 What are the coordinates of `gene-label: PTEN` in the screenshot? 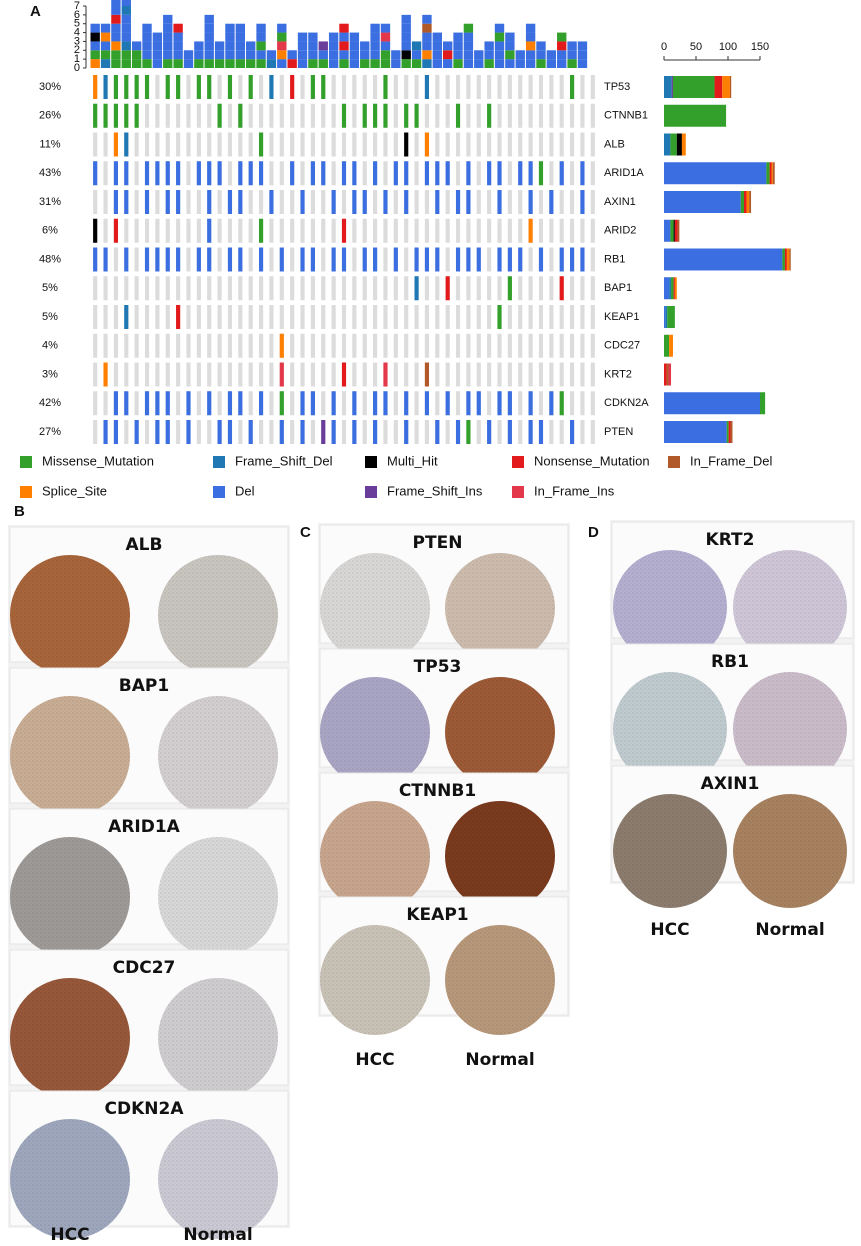 It's located at (618, 432).